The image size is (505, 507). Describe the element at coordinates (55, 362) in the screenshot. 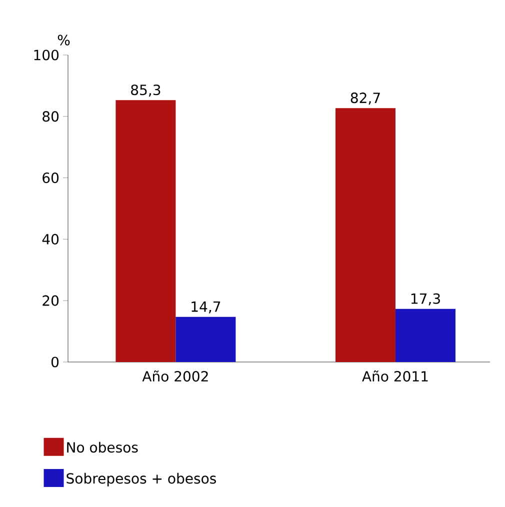

I see `y-tick-label: 0` at that location.